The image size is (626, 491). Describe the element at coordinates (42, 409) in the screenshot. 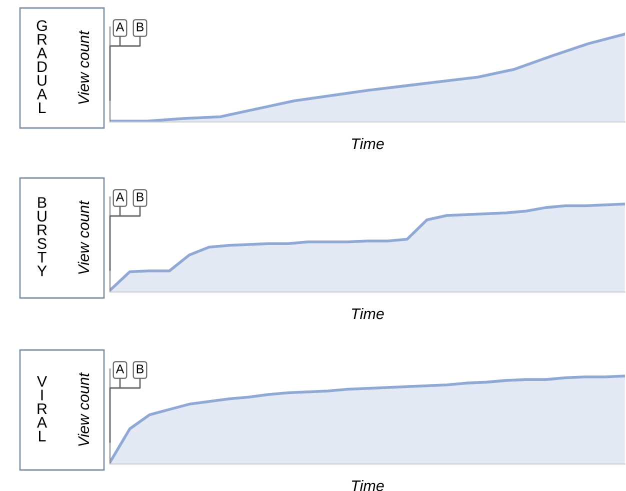

I see `text: VIRAL` at that location.